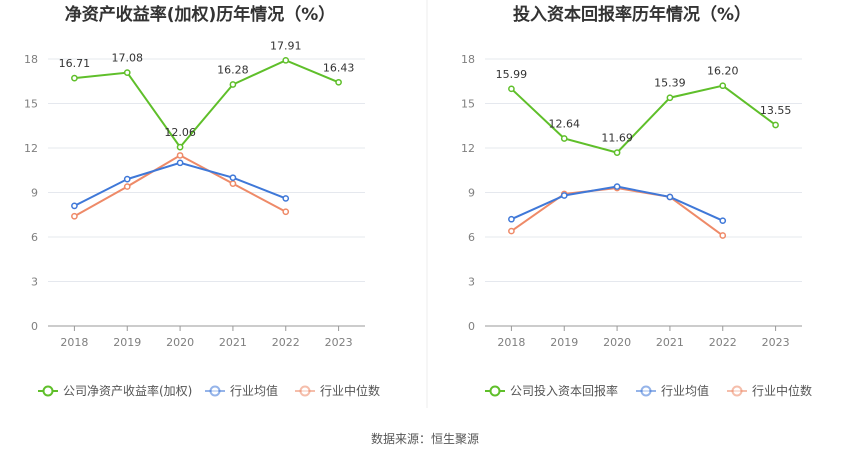 Image resolution: width=850 pixels, height=459 pixels. I want to click on data-label: 15.39, so click(670, 83).